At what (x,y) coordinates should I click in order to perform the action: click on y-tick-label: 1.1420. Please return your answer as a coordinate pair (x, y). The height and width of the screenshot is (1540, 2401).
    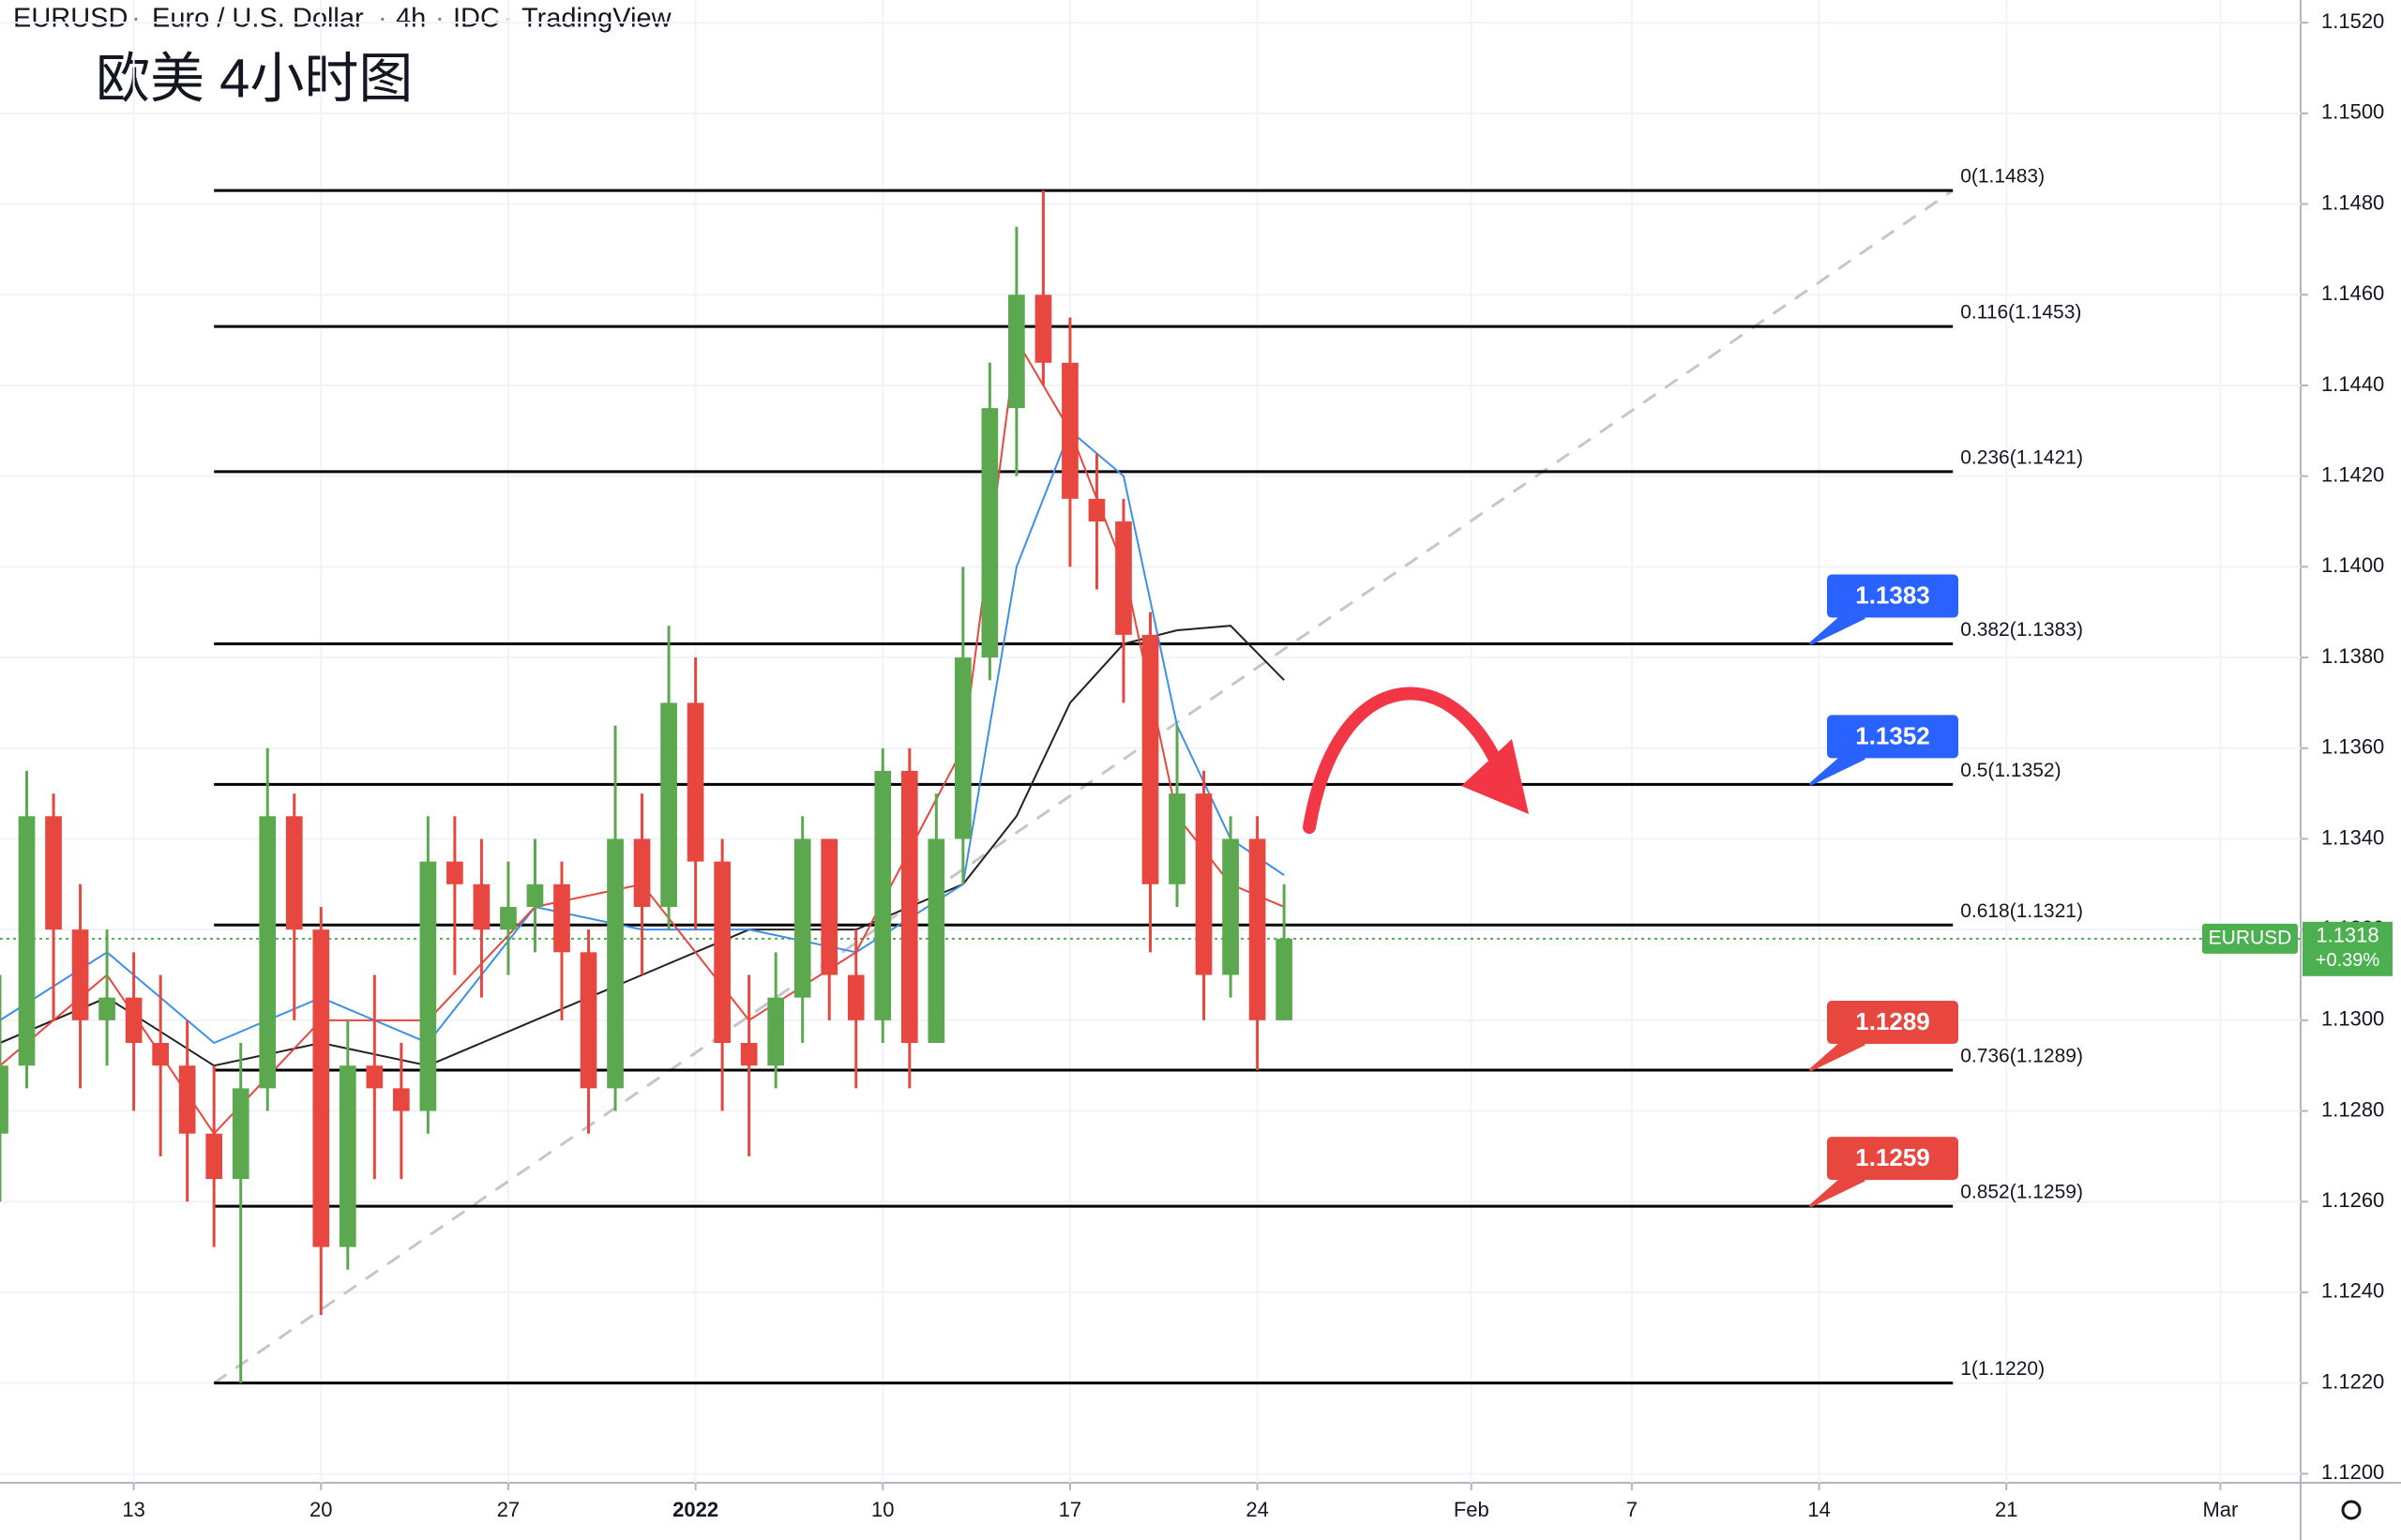
    Looking at the image, I should click on (2352, 474).